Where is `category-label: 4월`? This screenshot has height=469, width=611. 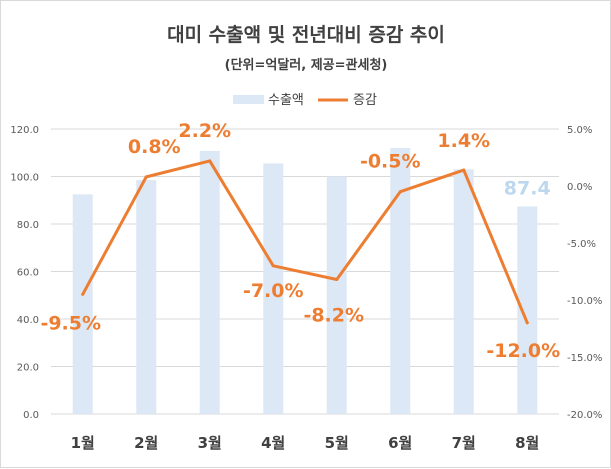 category-label: 4월 is located at coordinates (273, 443).